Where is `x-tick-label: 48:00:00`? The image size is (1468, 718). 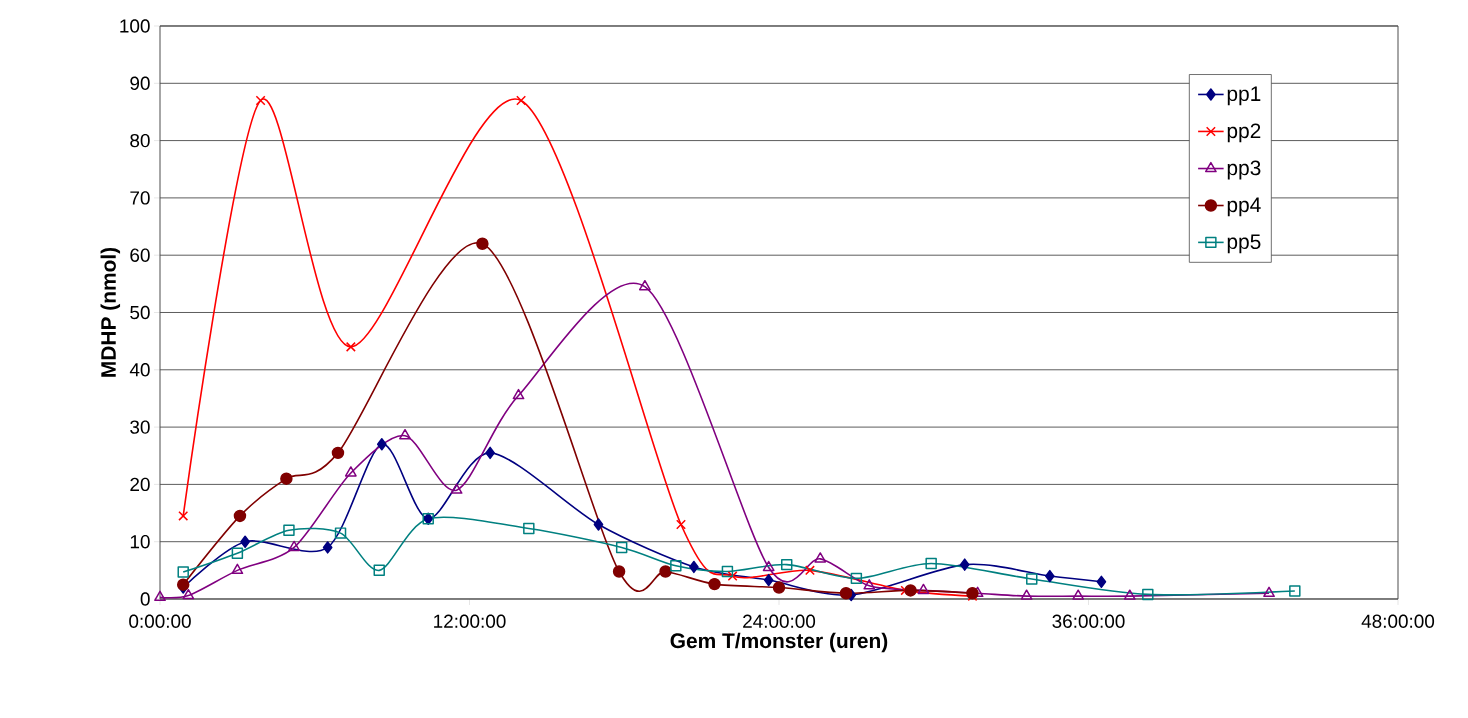 x-tick-label: 48:00:00 is located at coordinates (1398, 621).